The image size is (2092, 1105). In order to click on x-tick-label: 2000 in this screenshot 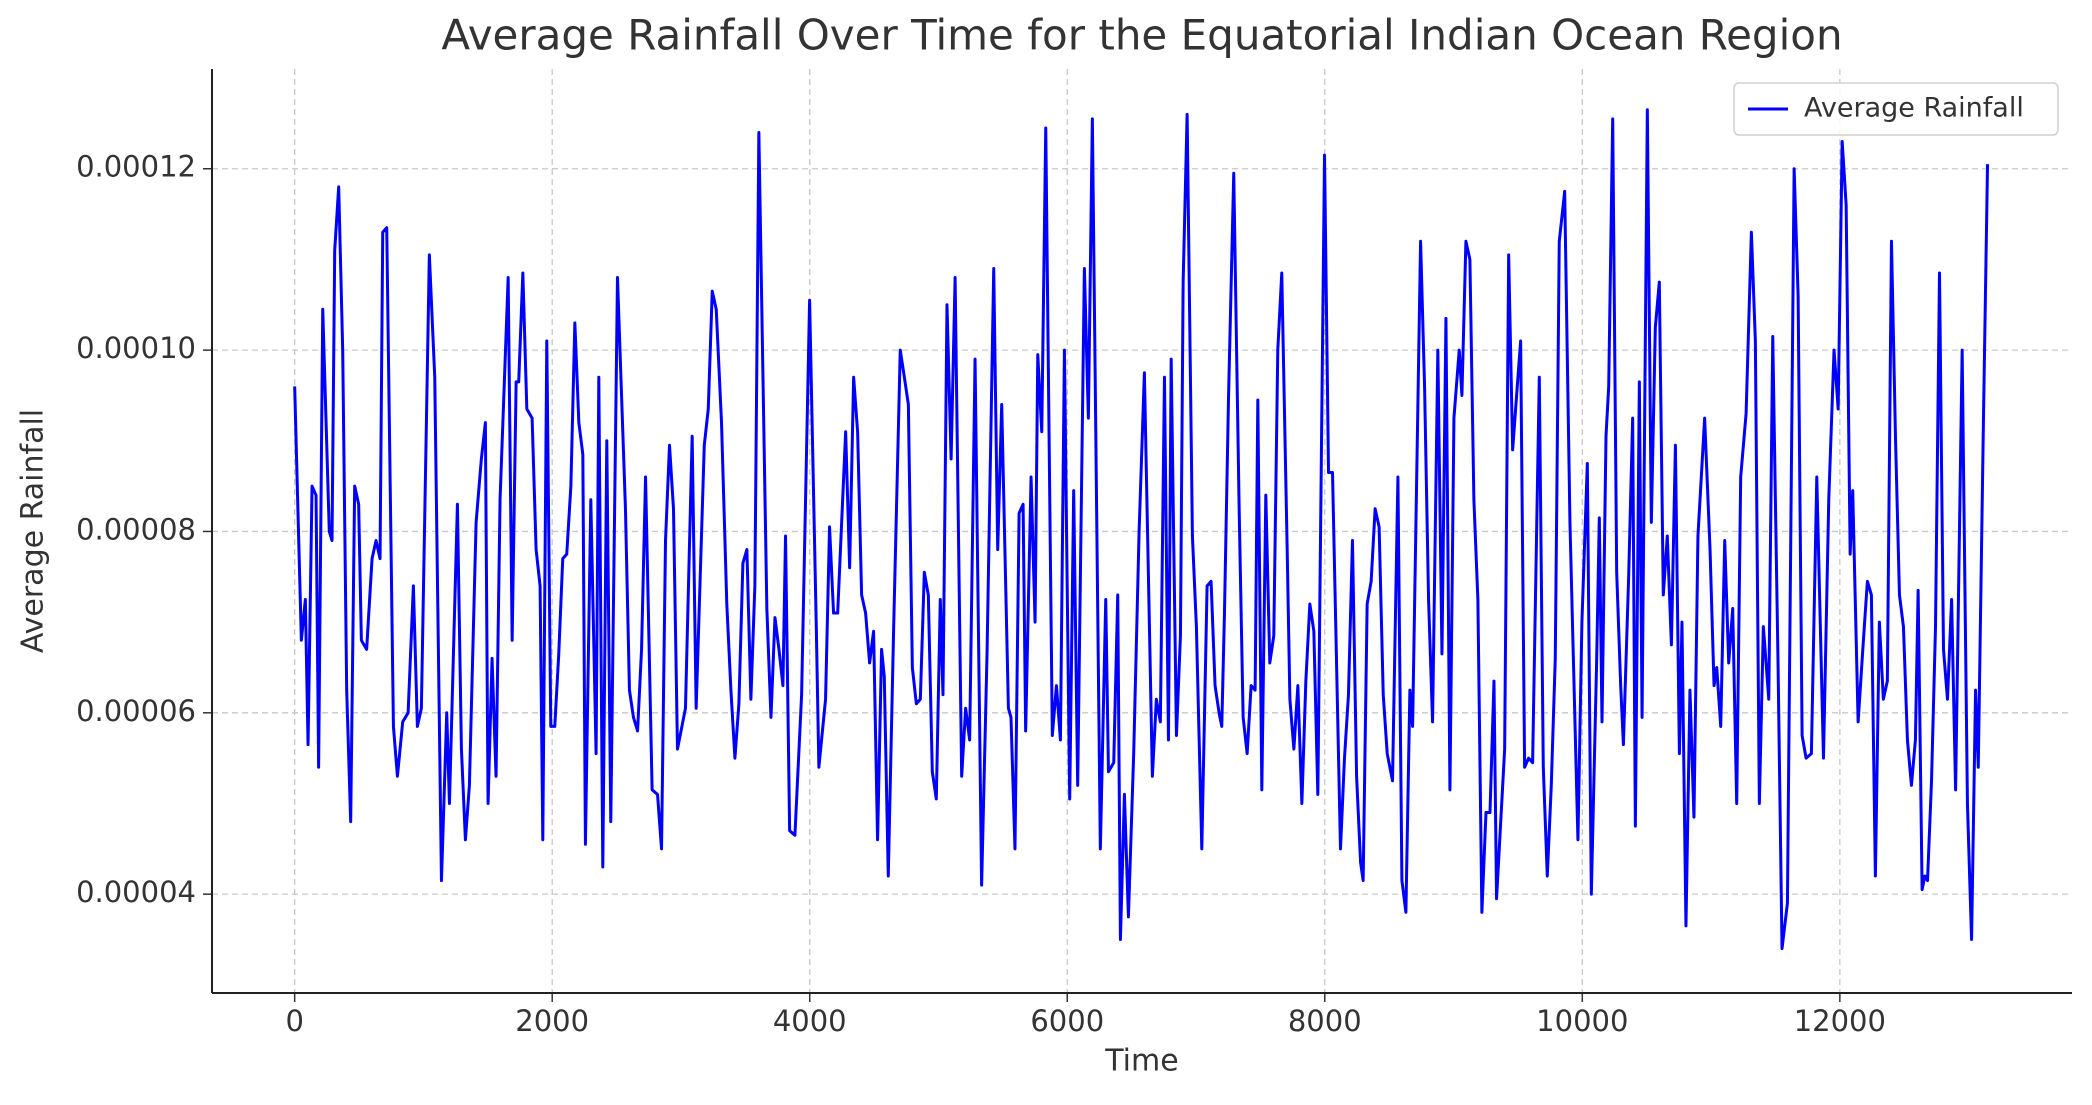, I will do `click(552, 1021)`.